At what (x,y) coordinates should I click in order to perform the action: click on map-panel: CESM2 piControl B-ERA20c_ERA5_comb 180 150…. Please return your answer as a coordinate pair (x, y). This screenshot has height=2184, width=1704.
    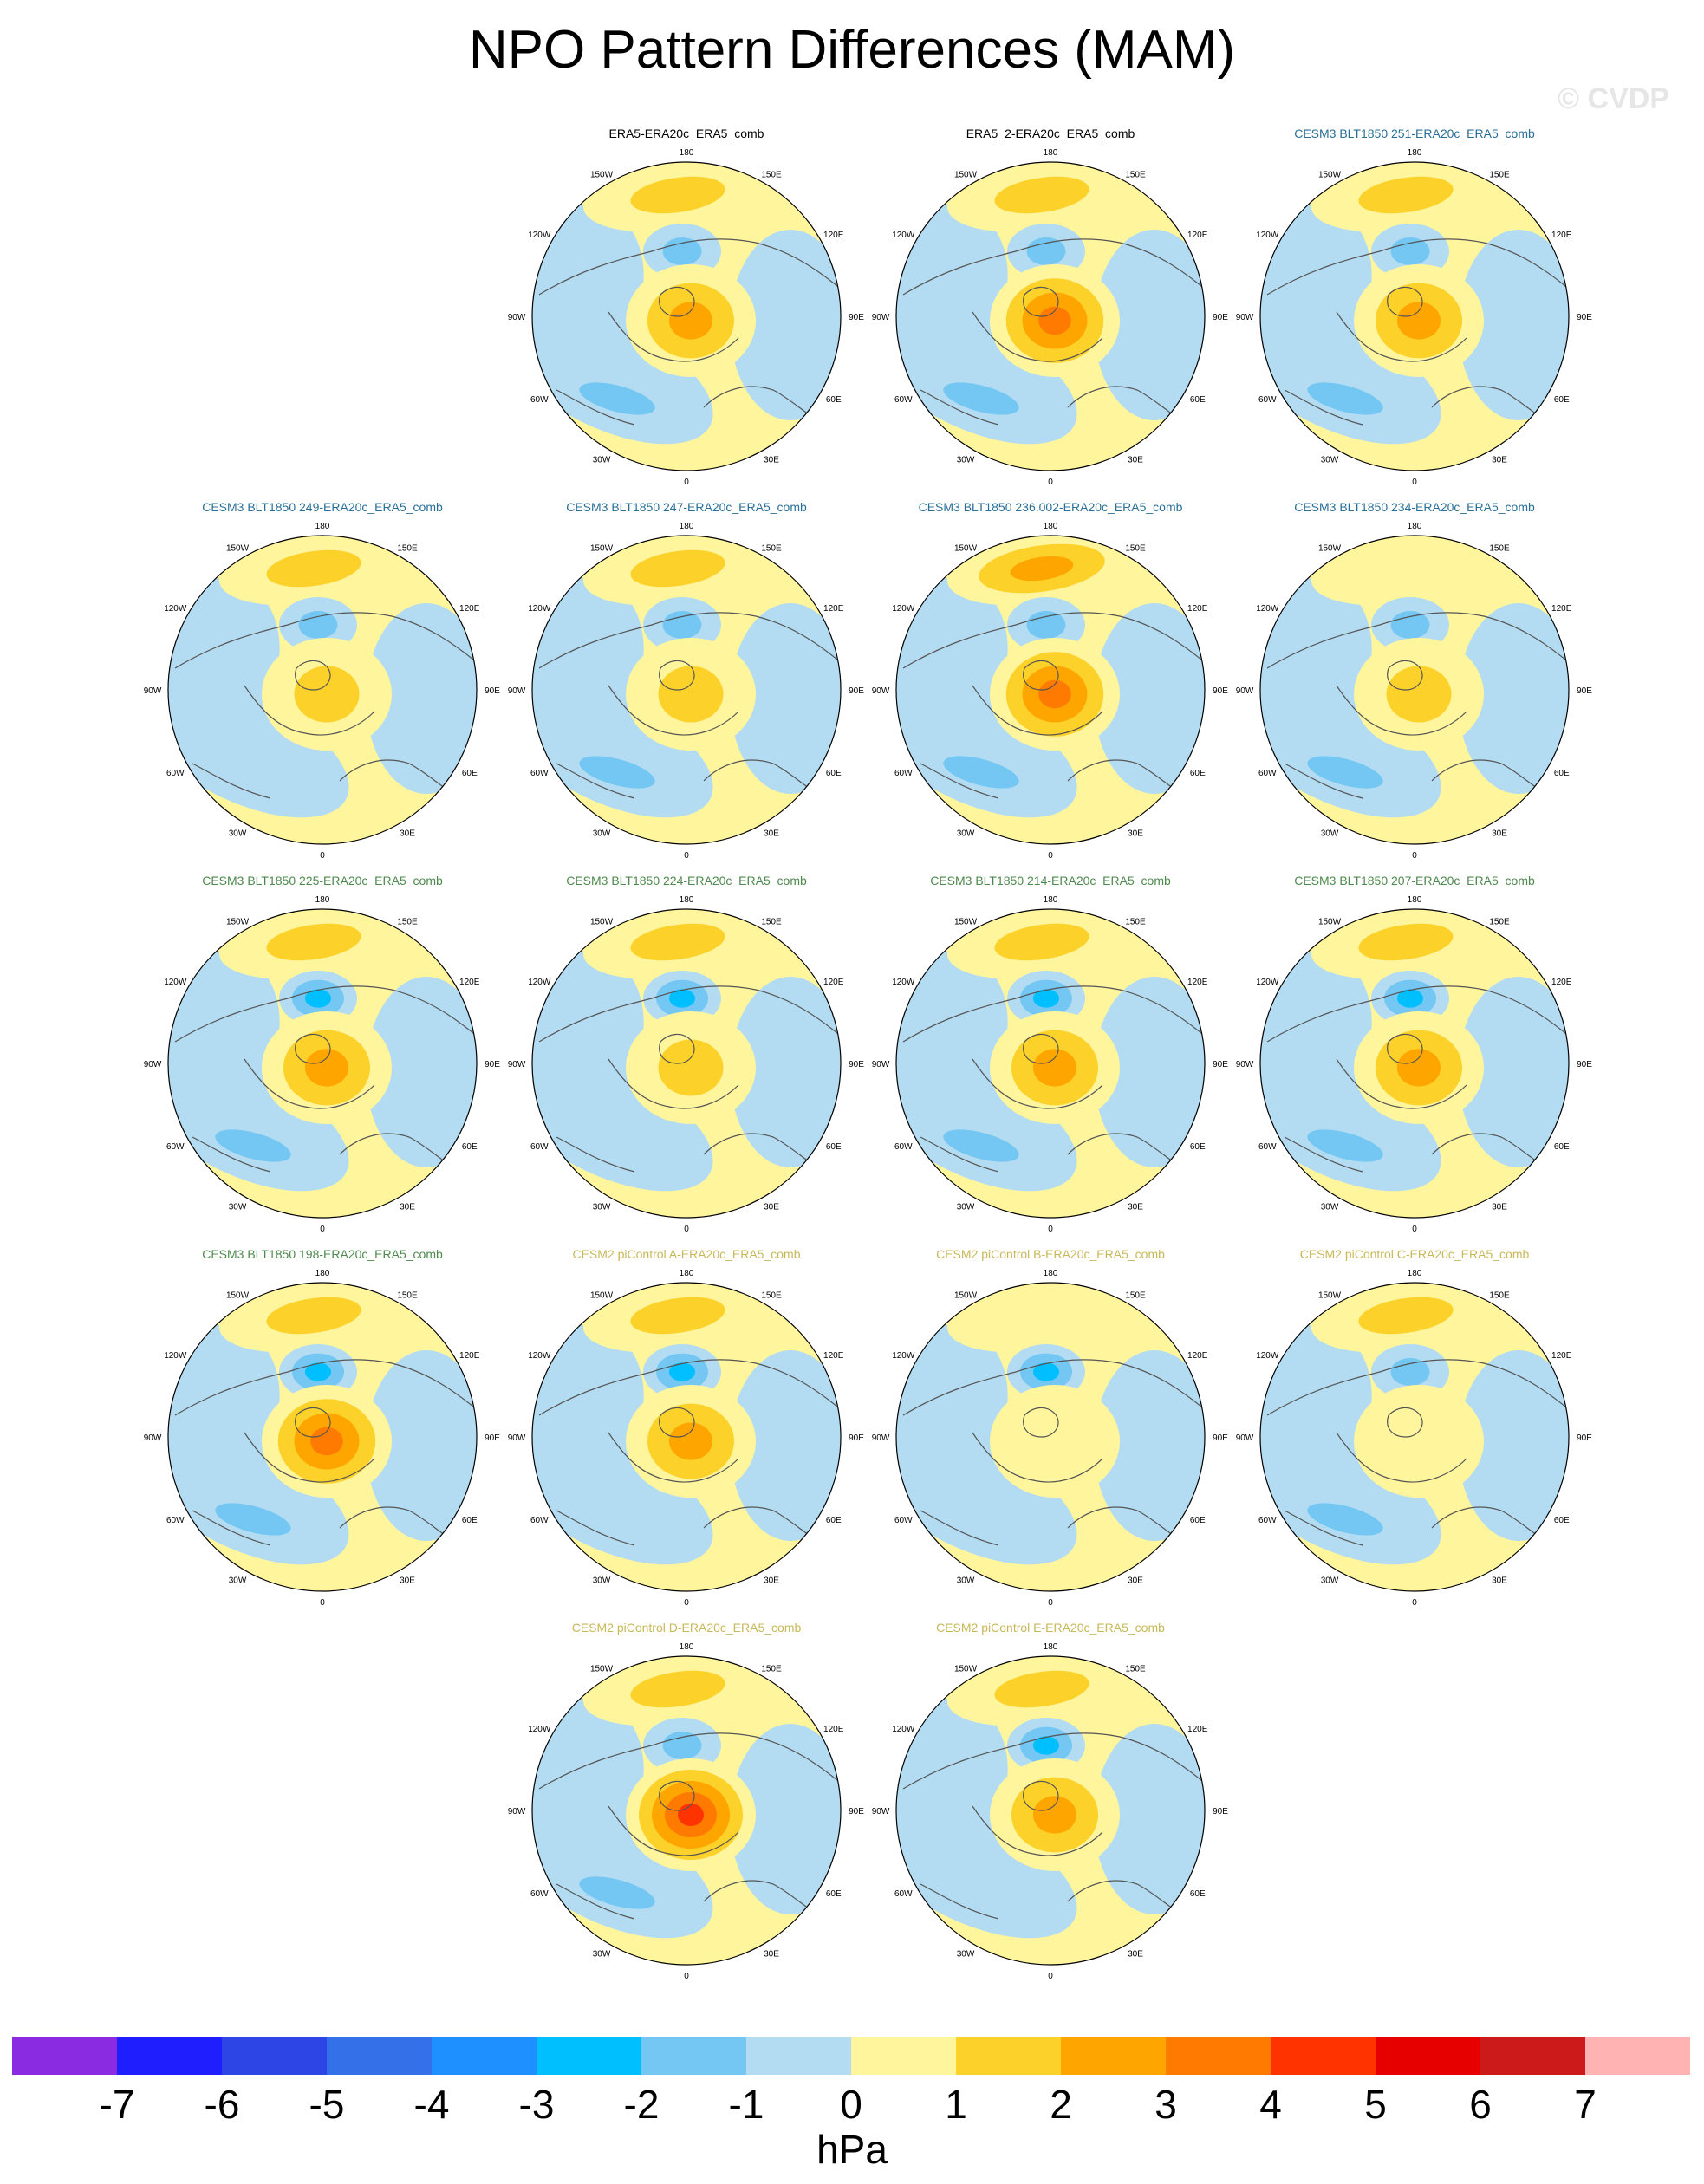
    Looking at the image, I should click on (1050, 1433).